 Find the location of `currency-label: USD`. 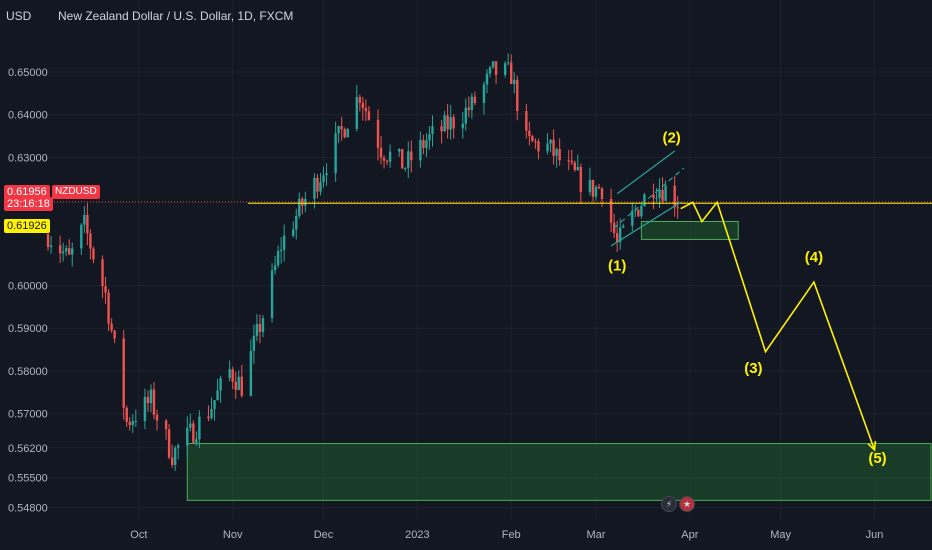

currency-label: USD is located at coordinates (19, 16).